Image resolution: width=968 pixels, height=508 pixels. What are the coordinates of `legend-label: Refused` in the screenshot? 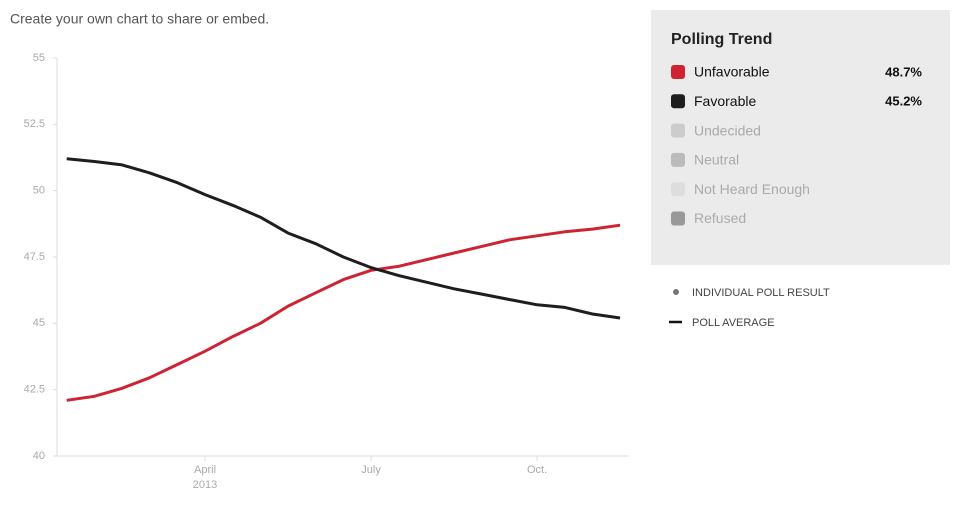 It's located at (720, 218).